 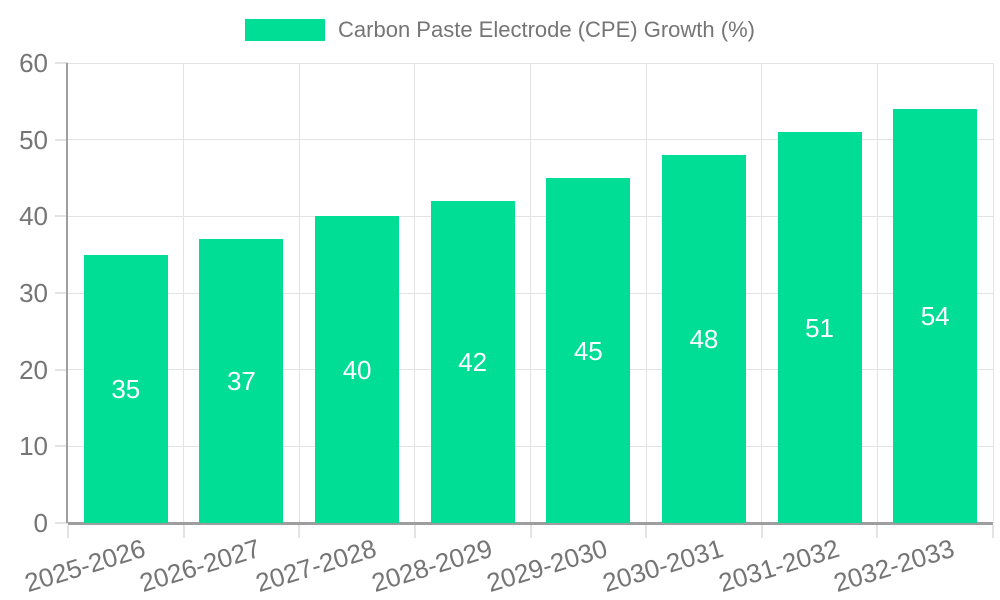 I want to click on bar-value-label: 51, so click(x=820, y=327).